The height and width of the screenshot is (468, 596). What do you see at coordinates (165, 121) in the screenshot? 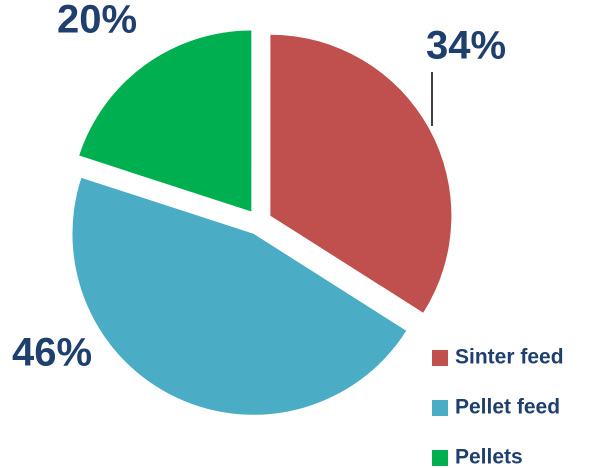
I see `pie-slice` at bounding box center [165, 121].